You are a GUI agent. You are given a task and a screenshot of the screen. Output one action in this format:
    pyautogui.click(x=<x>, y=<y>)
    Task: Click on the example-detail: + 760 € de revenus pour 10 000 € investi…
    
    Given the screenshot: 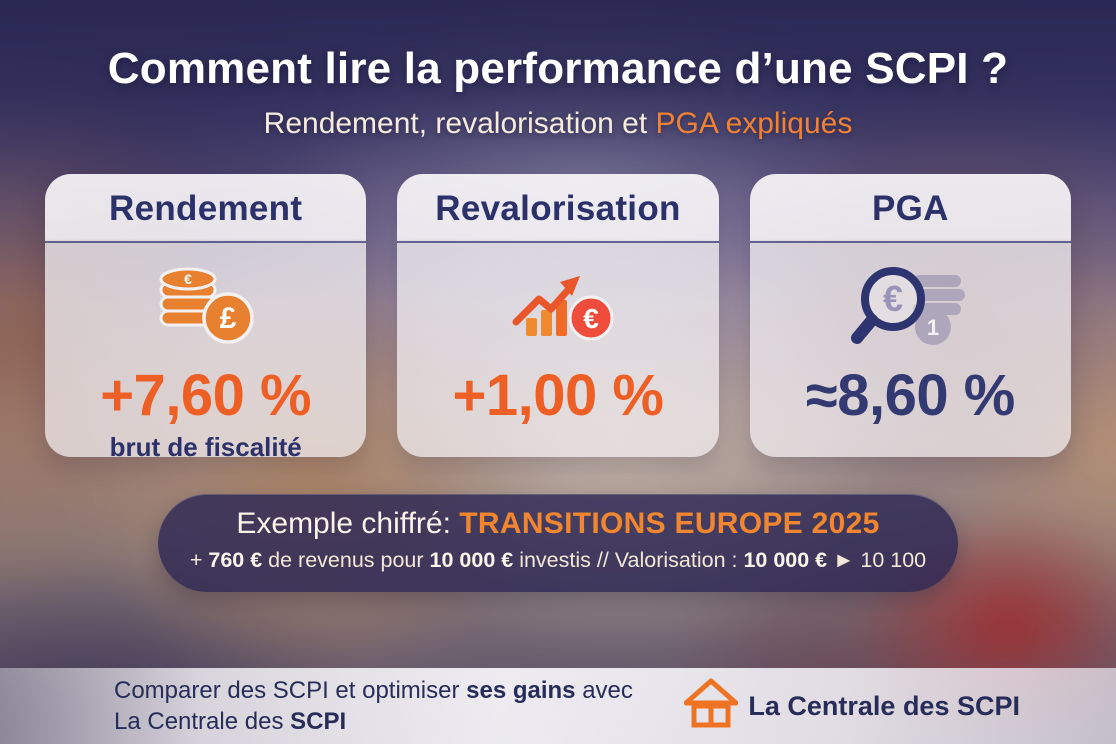 What is the action you would take?
    pyautogui.click(x=558, y=560)
    